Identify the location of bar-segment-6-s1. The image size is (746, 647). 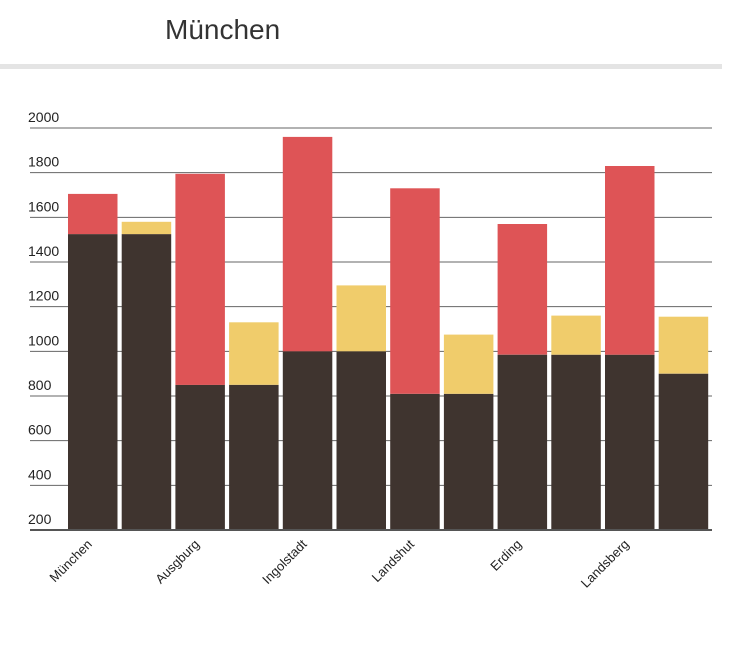
(415, 291).